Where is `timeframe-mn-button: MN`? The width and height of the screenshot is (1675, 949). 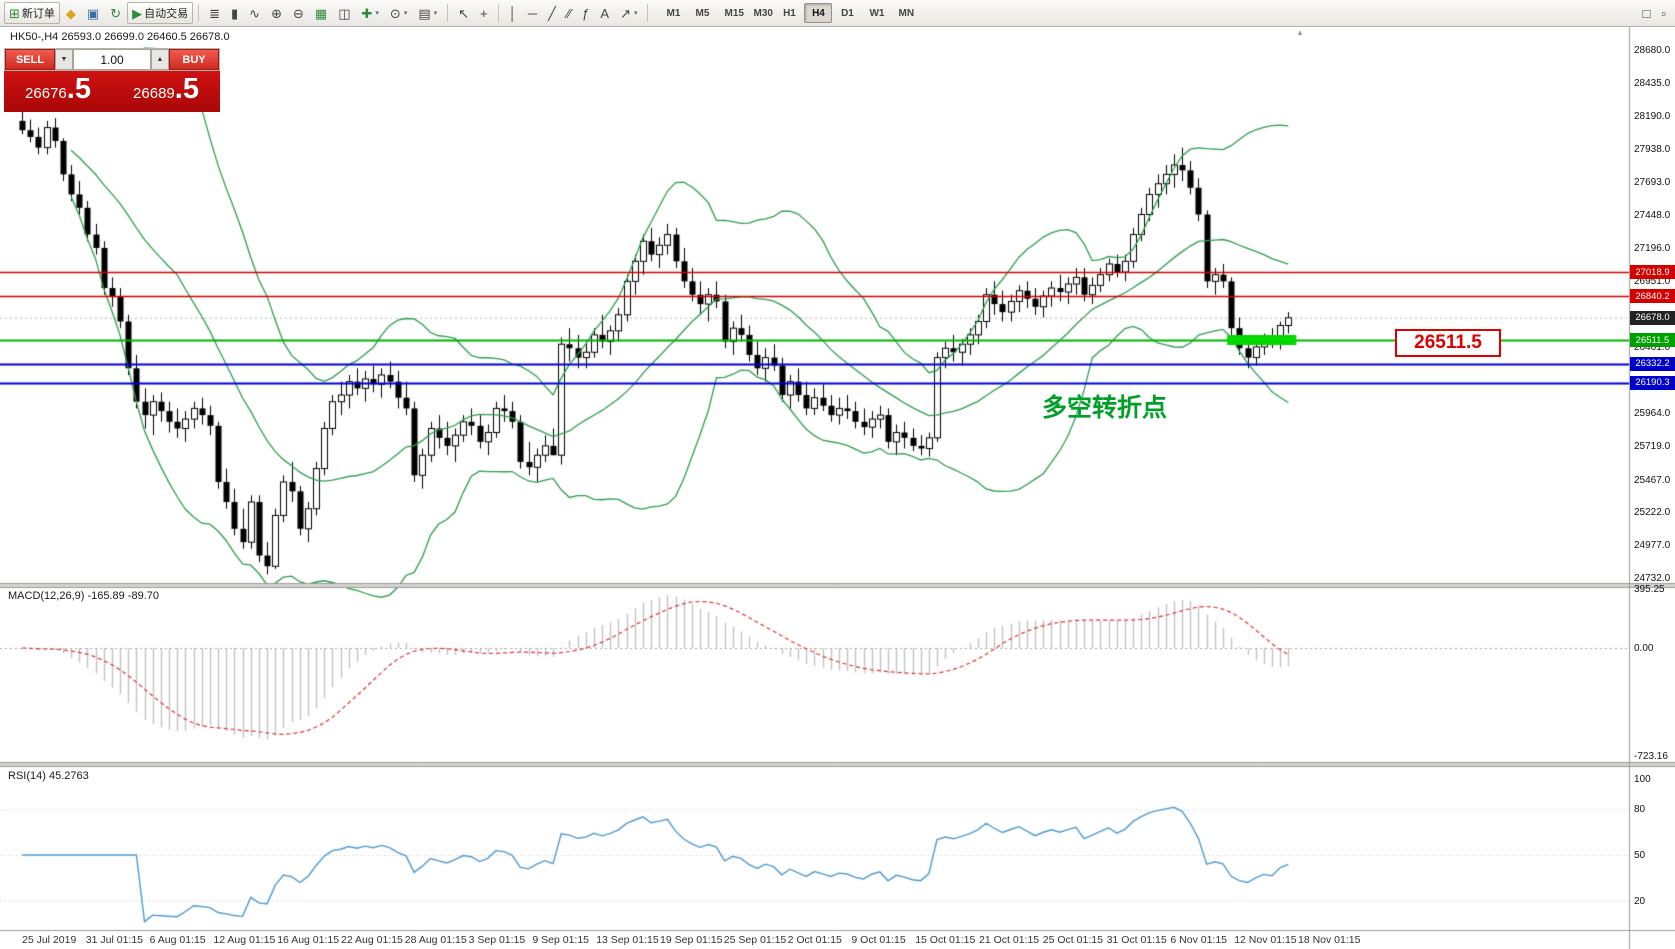 timeframe-mn-button: MN is located at coordinates (905, 13).